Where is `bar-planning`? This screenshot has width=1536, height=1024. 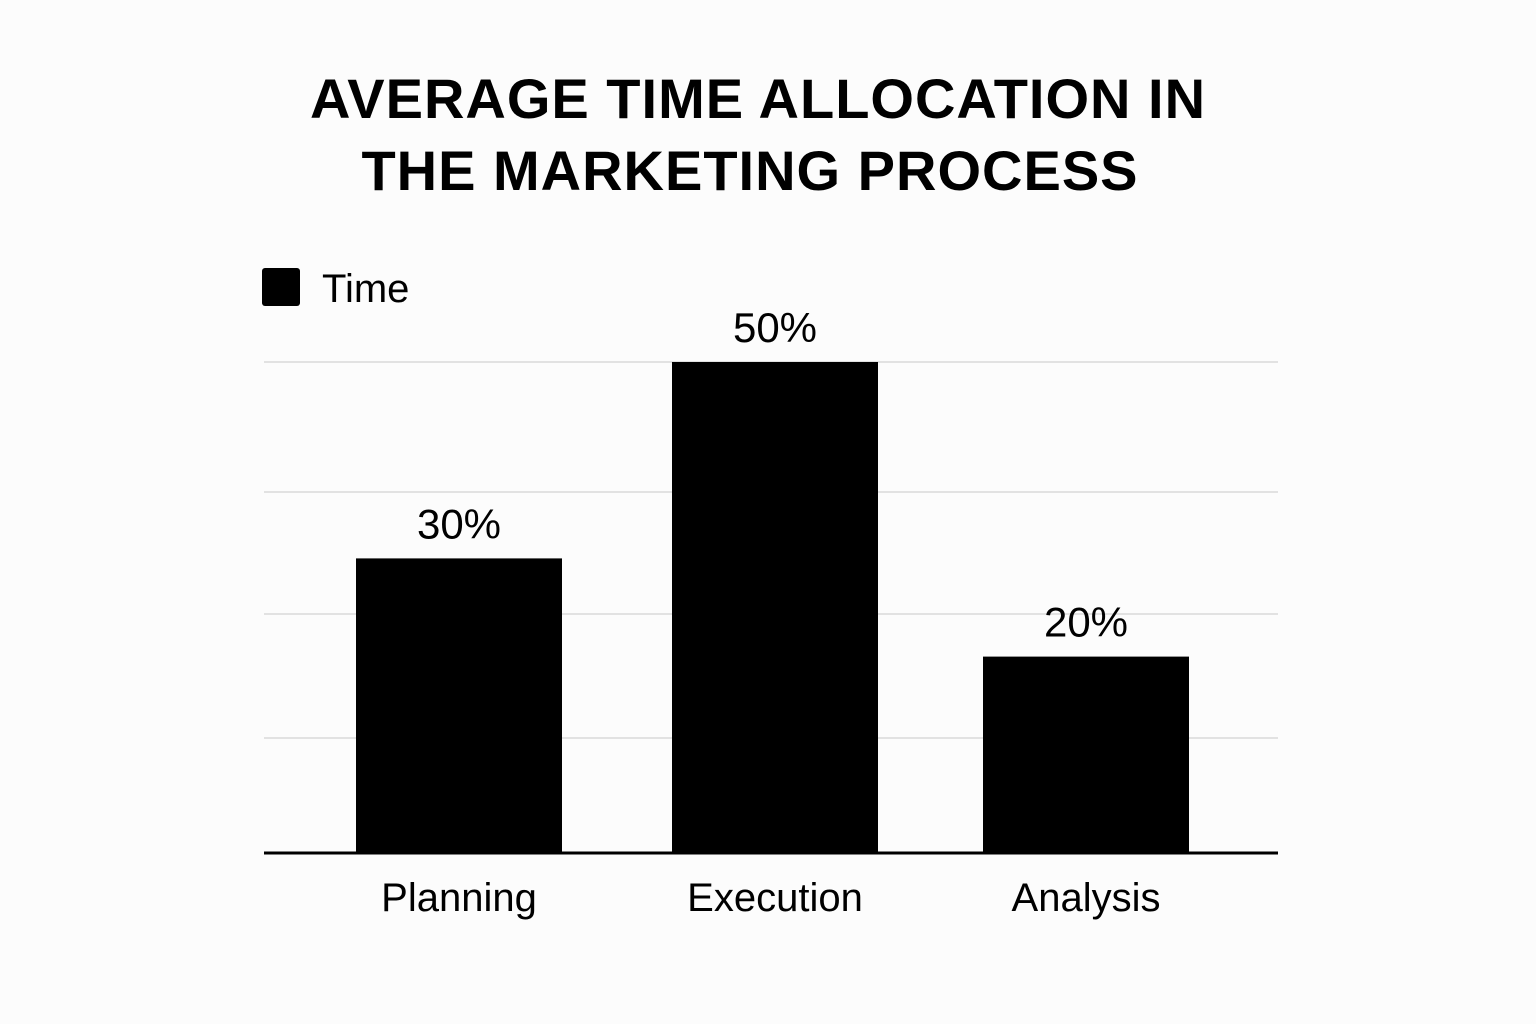 bar-planning is located at coordinates (459, 705).